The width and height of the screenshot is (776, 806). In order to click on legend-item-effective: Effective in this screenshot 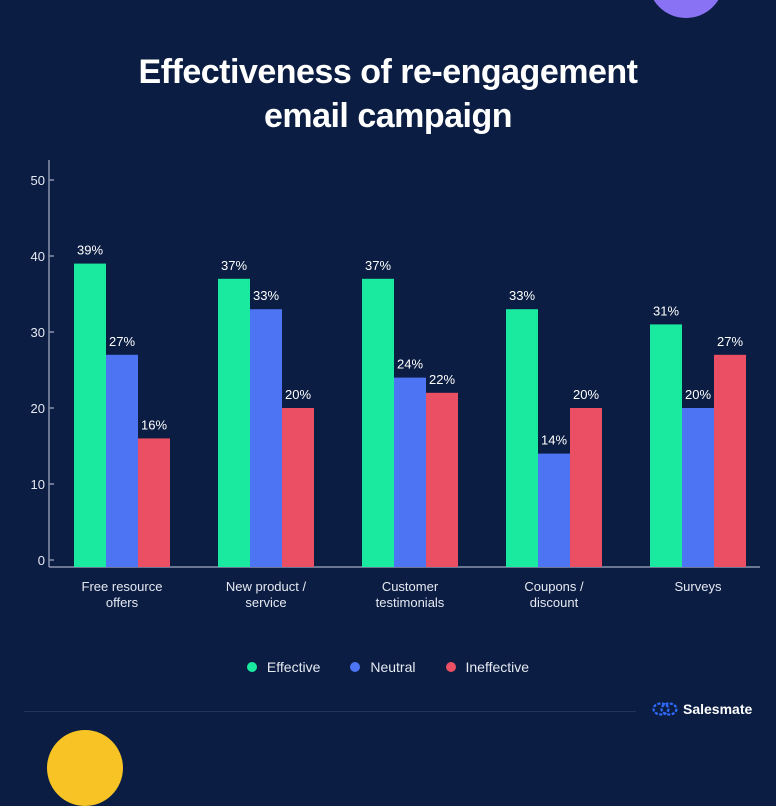, I will do `click(283, 667)`.